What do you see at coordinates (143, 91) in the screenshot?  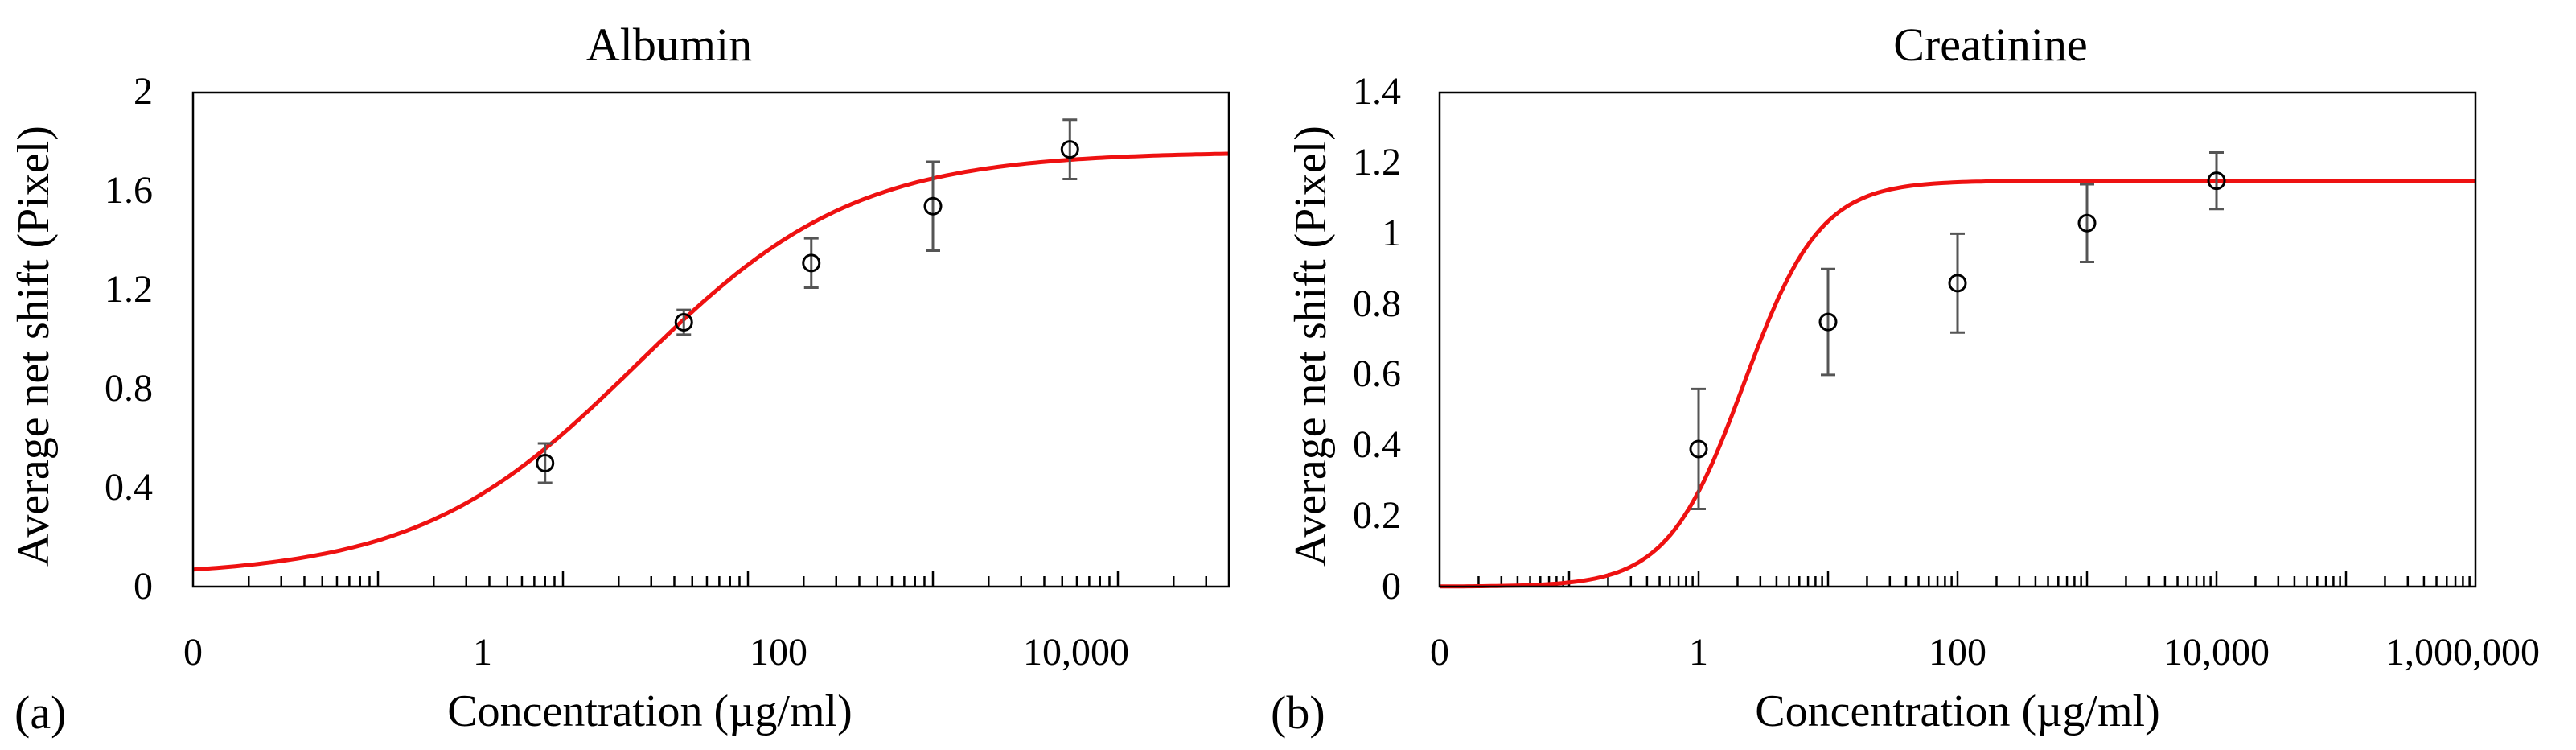 I see `y-tick-label: 2` at bounding box center [143, 91].